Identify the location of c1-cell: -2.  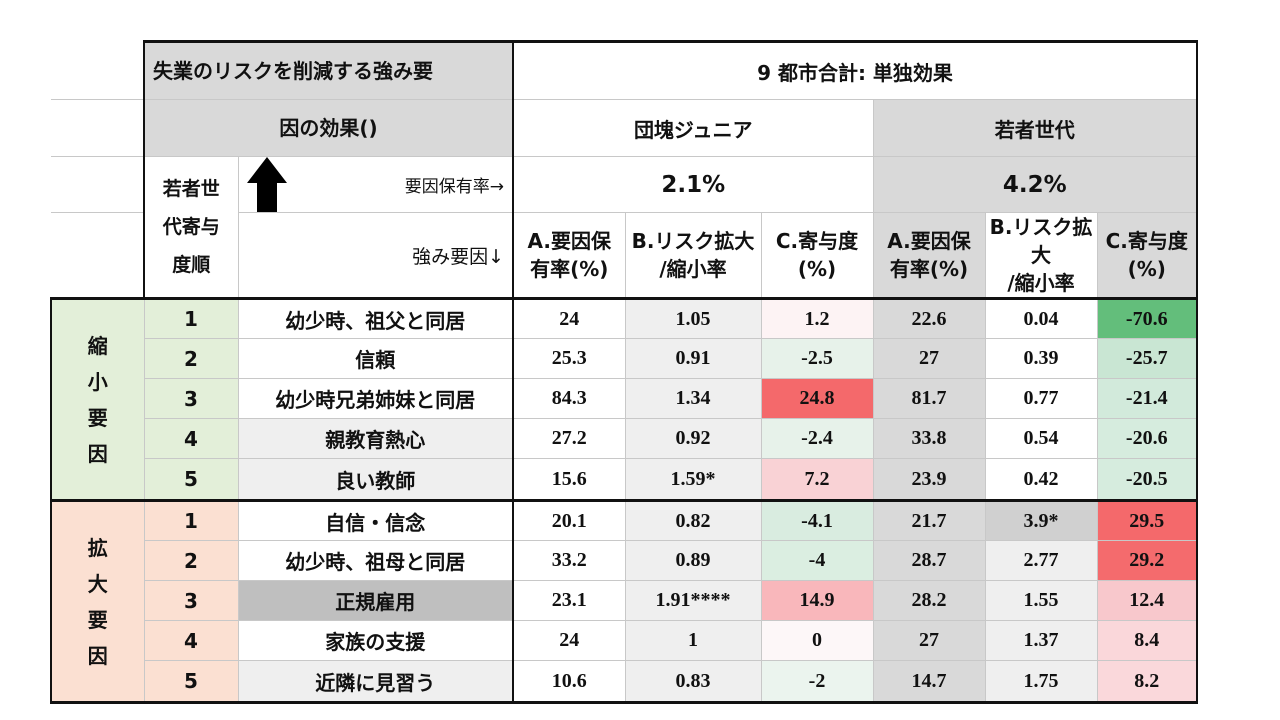
(817, 682).